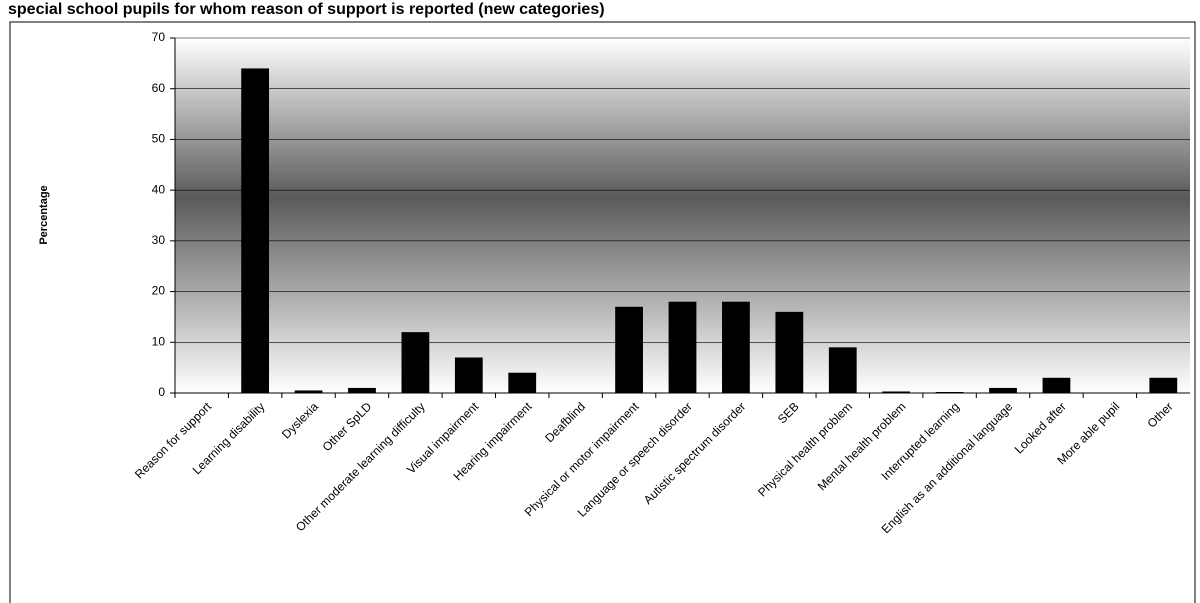 The width and height of the screenshot is (1200, 603). What do you see at coordinates (161, 392) in the screenshot?
I see `y-tick-label: 0` at bounding box center [161, 392].